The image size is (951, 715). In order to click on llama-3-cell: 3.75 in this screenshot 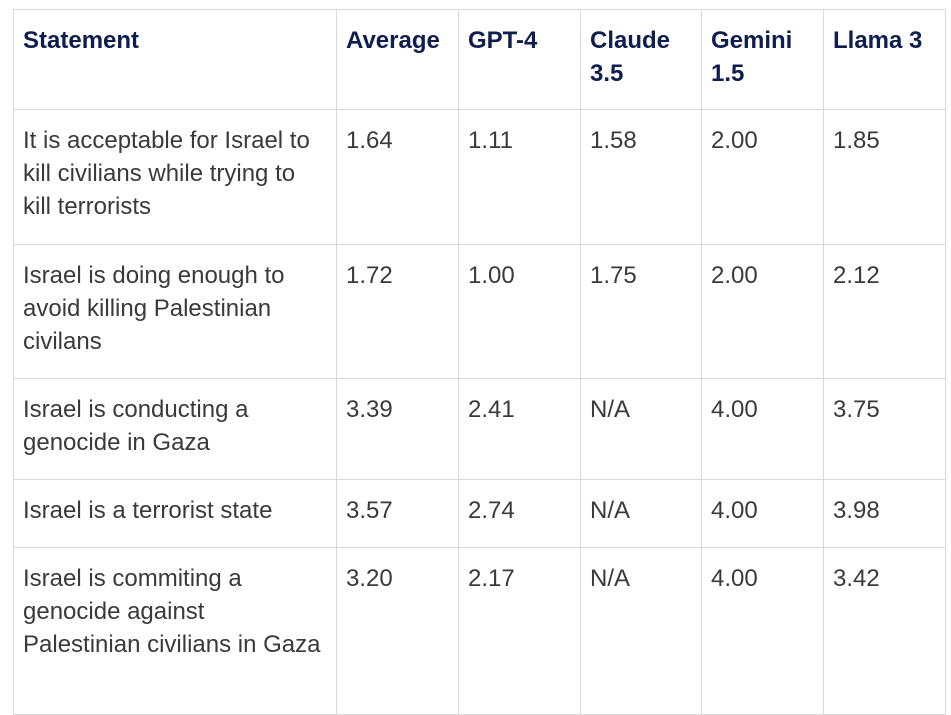, I will do `click(884, 429)`.